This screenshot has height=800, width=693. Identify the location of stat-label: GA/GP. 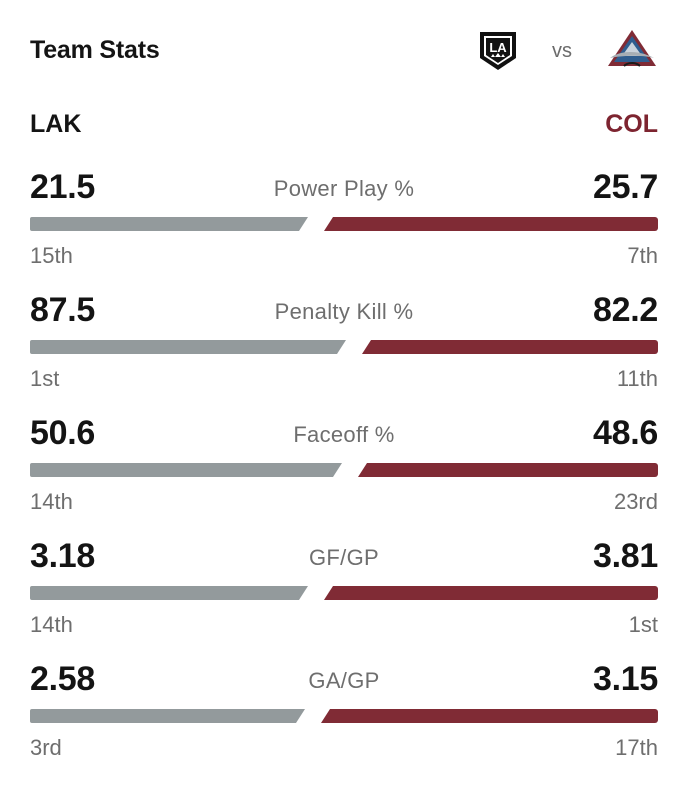
(344, 680).